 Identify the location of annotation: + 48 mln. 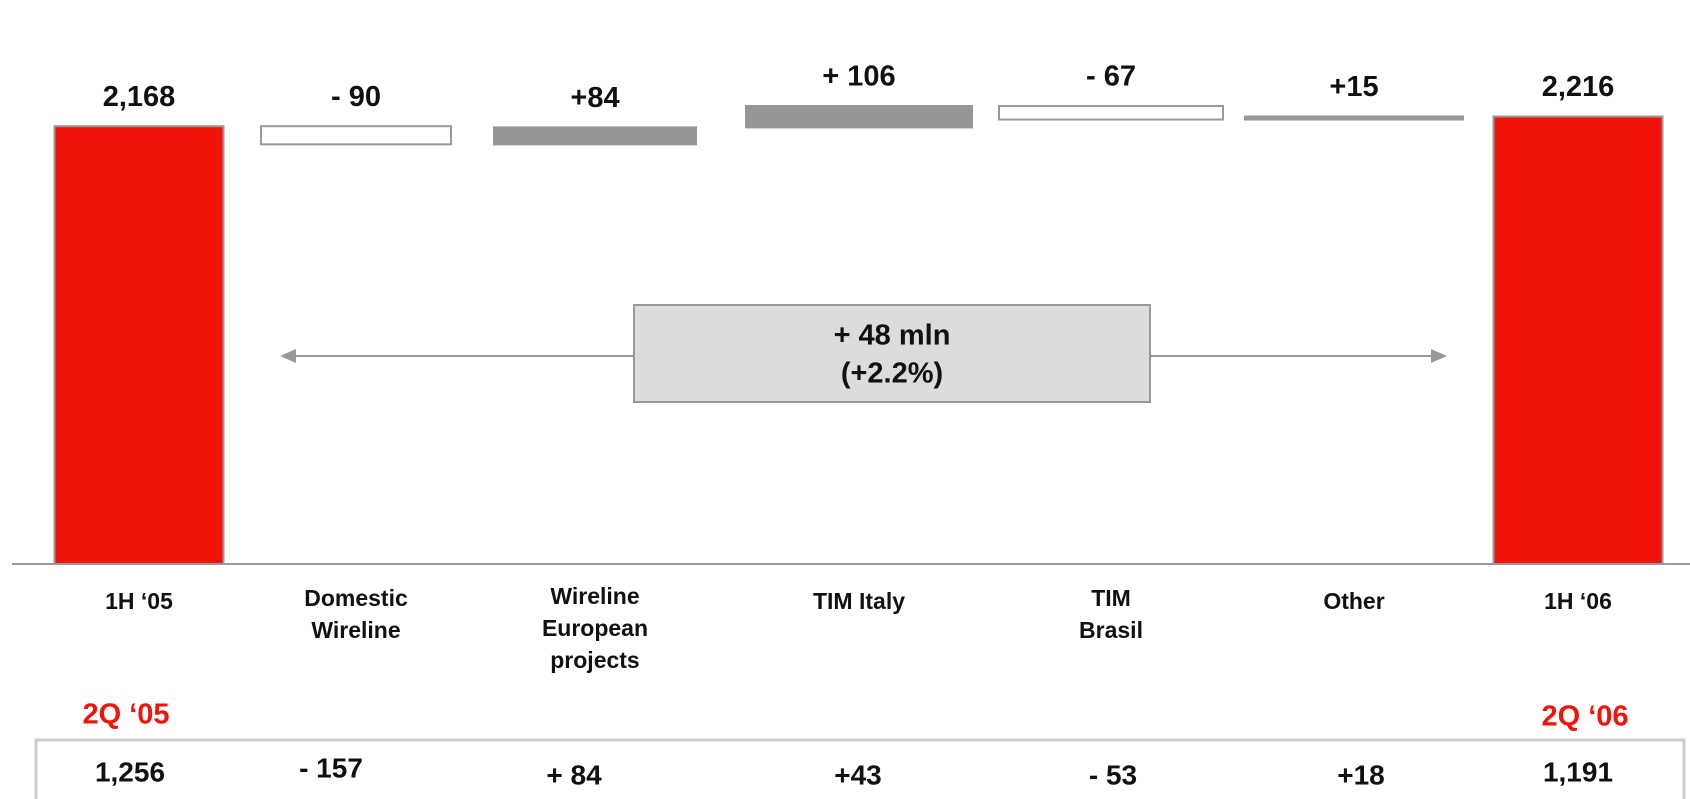
(892, 336).